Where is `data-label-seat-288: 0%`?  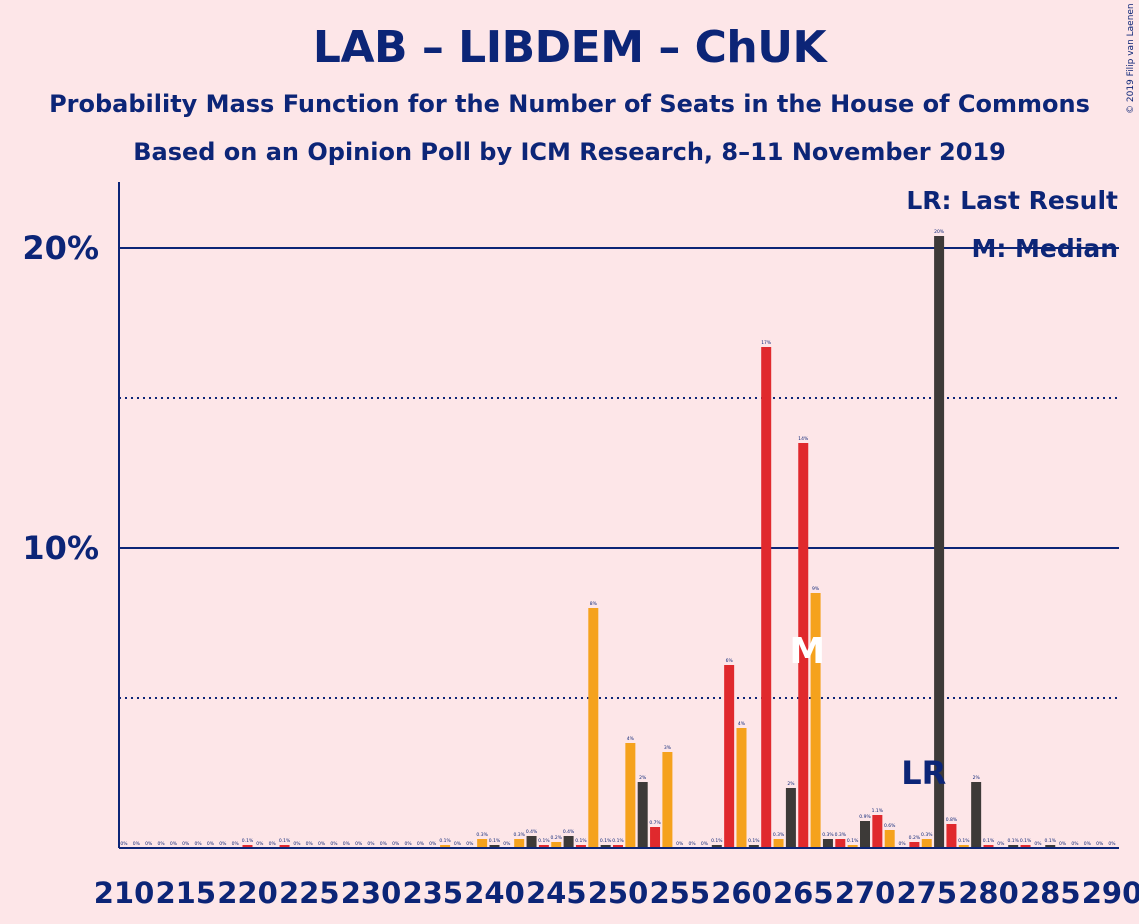
data-label-seat-288: 0% is located at coordinates (1088, 844).